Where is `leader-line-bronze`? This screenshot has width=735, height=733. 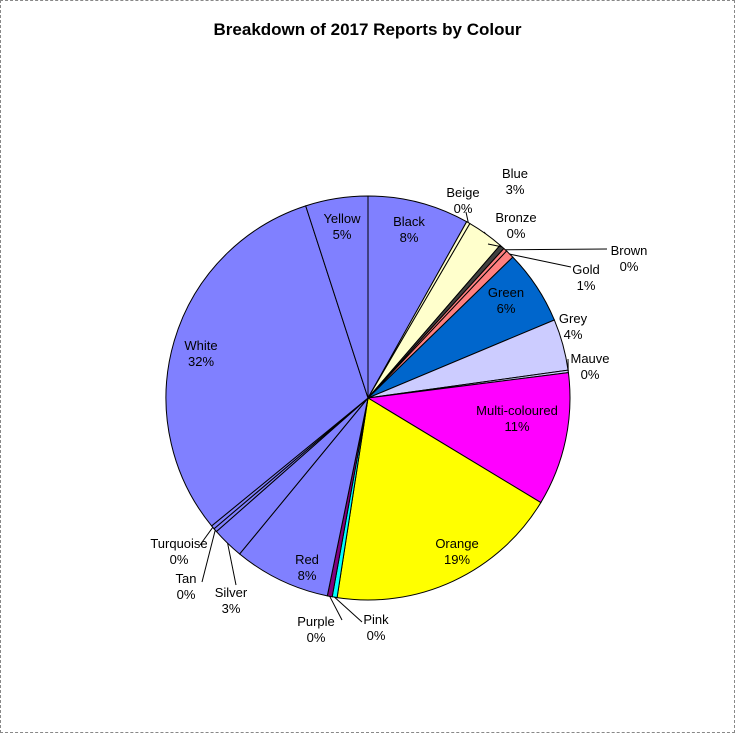
leader-line-bronze is located at coordinates (495, 245).